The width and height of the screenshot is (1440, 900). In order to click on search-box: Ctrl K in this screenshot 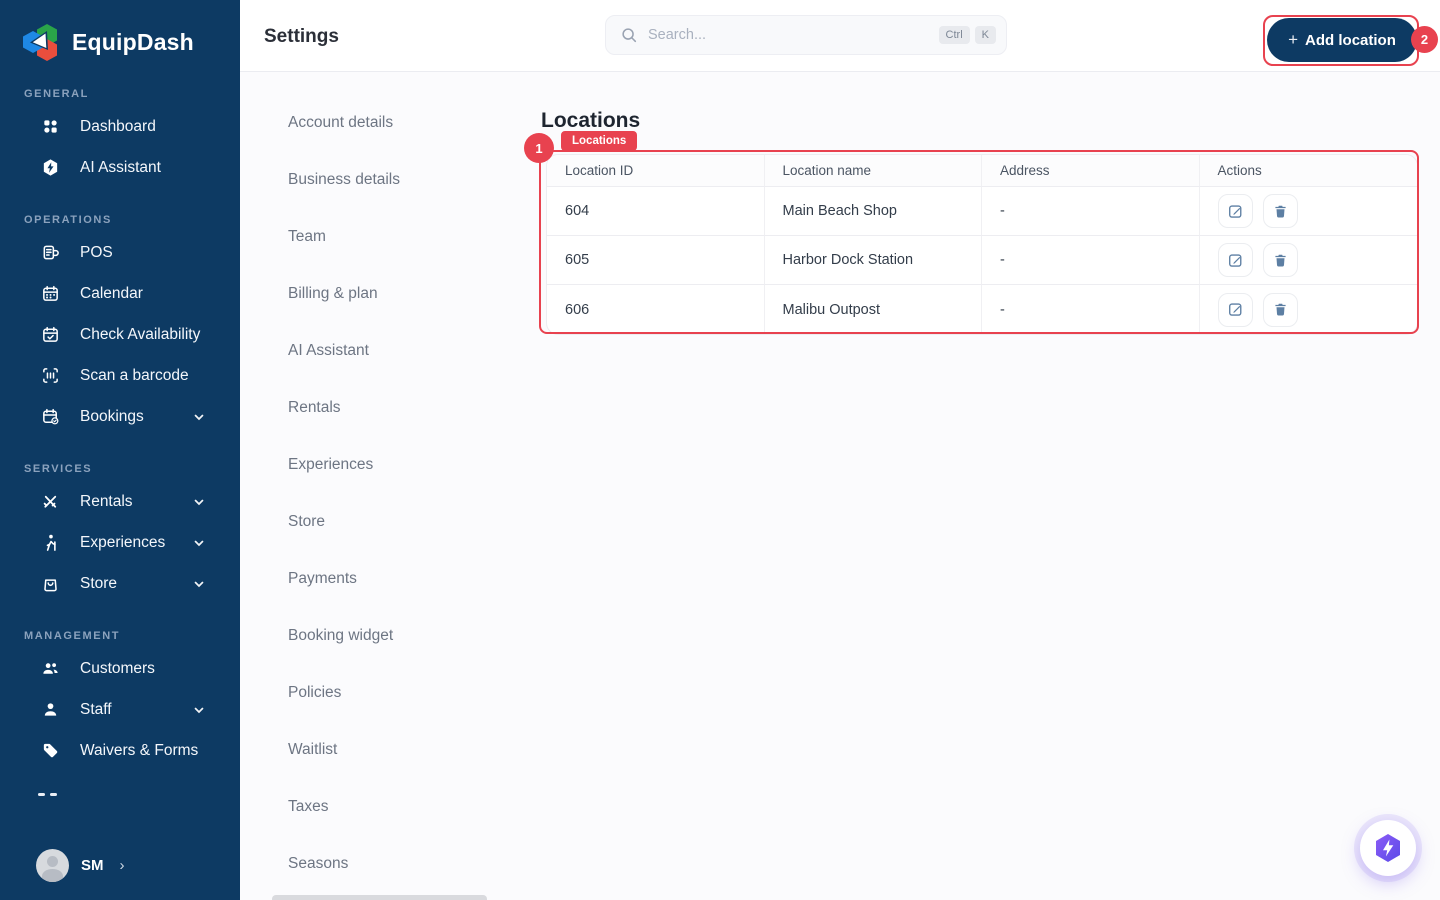, I will do `click(806, 35)`.